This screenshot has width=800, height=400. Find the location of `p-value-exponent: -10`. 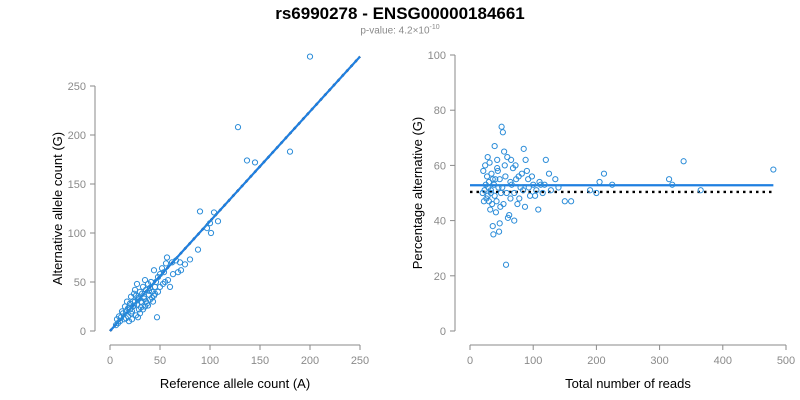

p-value-exponent: -10 is located at coordinates (434, 27).